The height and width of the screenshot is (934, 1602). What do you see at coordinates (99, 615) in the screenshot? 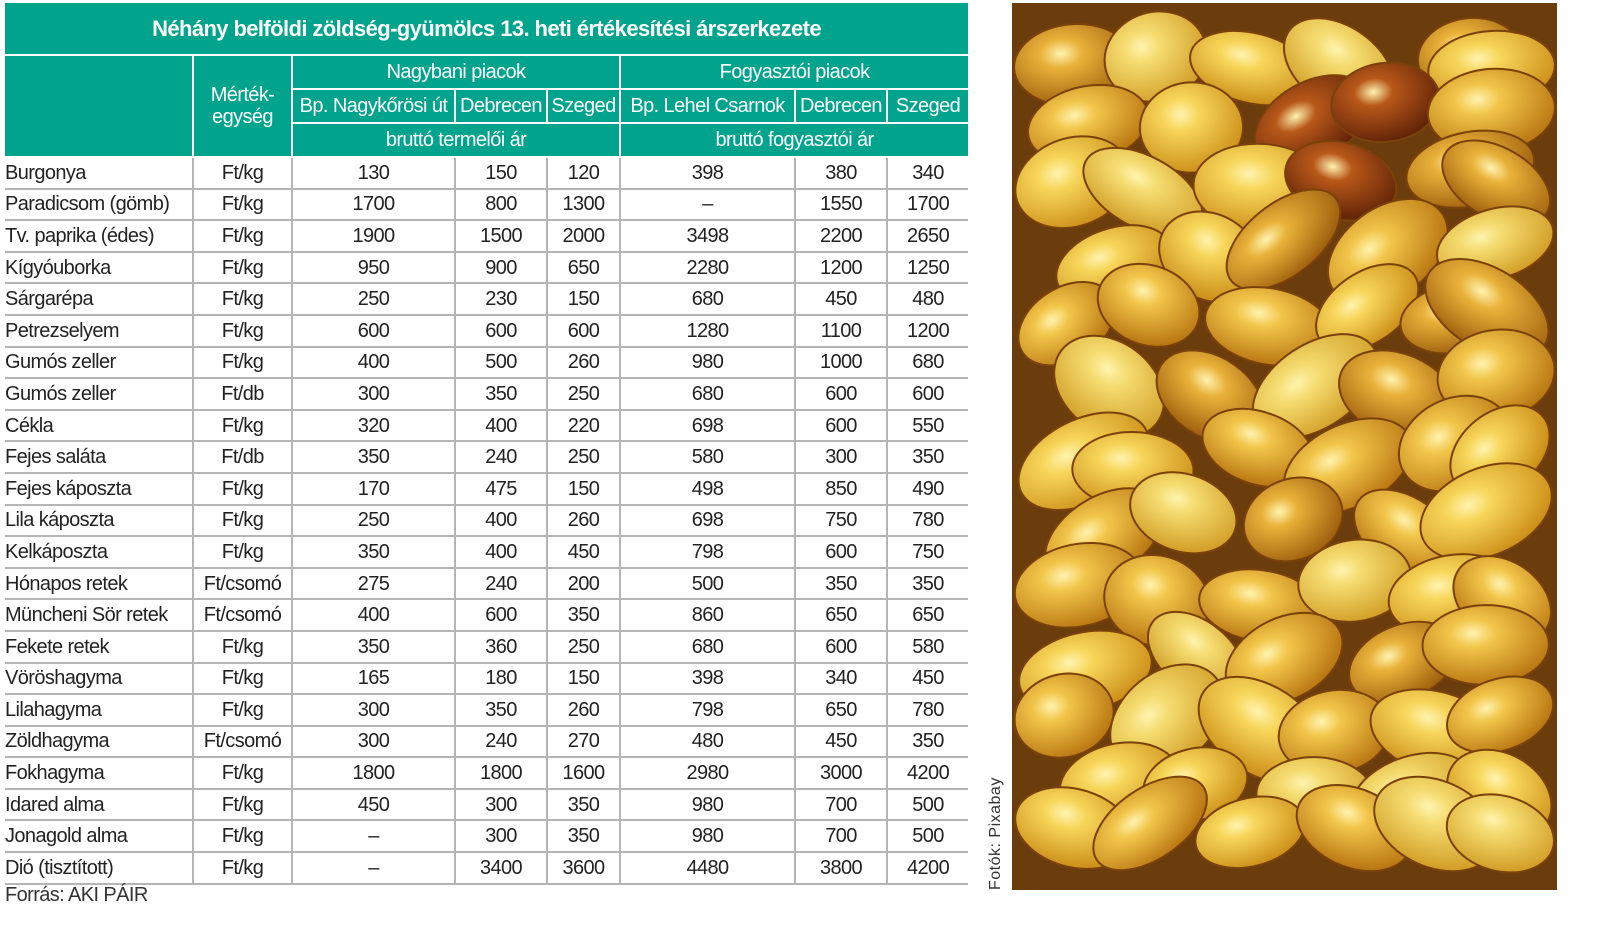
I see `product-name: Müncheni Sör retek` at bounding box center [99, 615].